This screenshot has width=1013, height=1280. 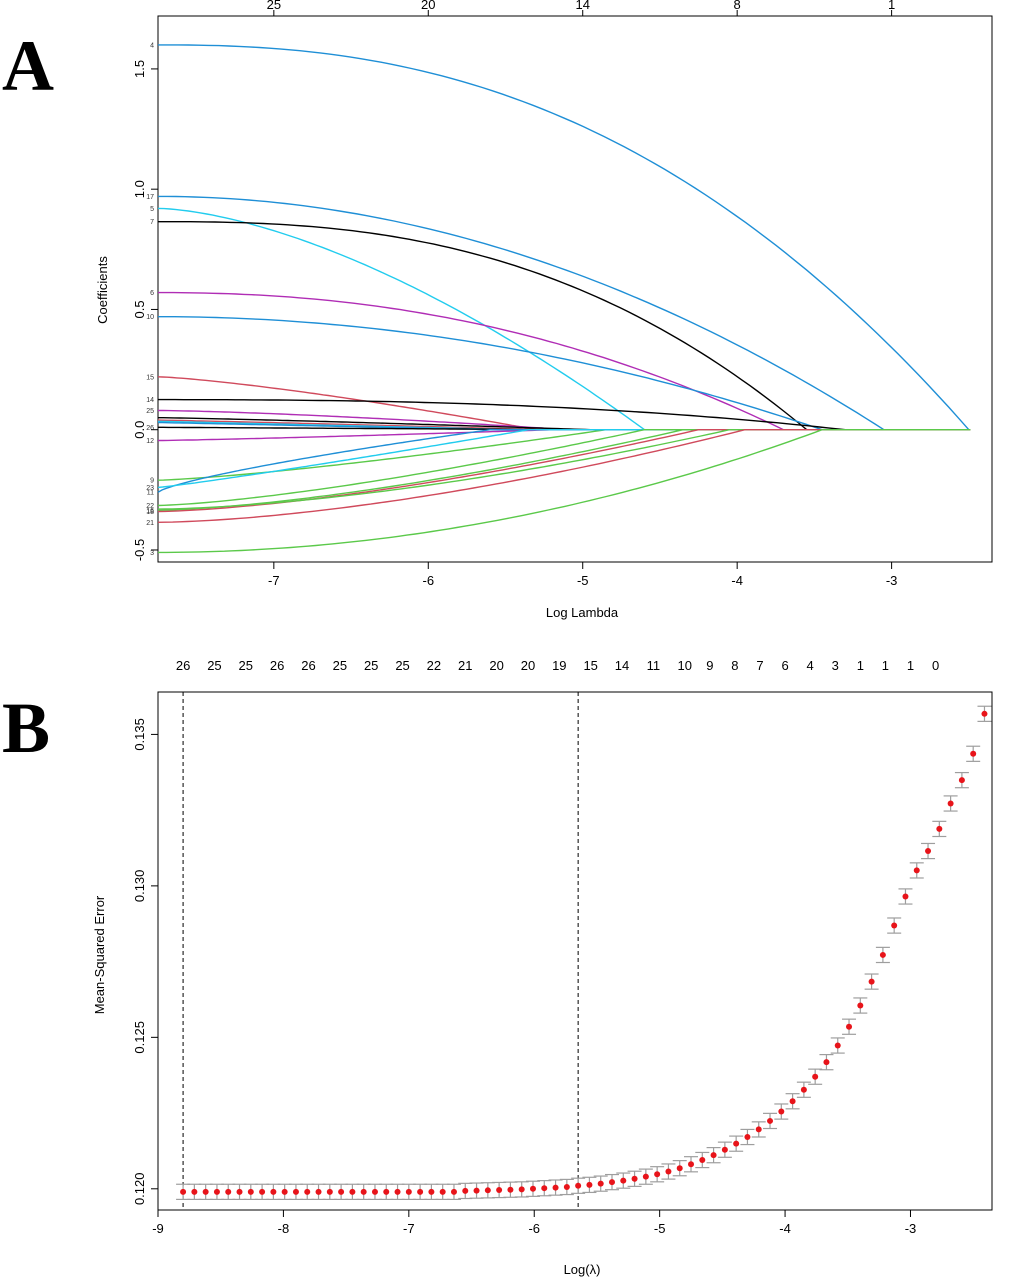 I want to click on y-tick-label: 0.120, so click(x=139, y=1189).